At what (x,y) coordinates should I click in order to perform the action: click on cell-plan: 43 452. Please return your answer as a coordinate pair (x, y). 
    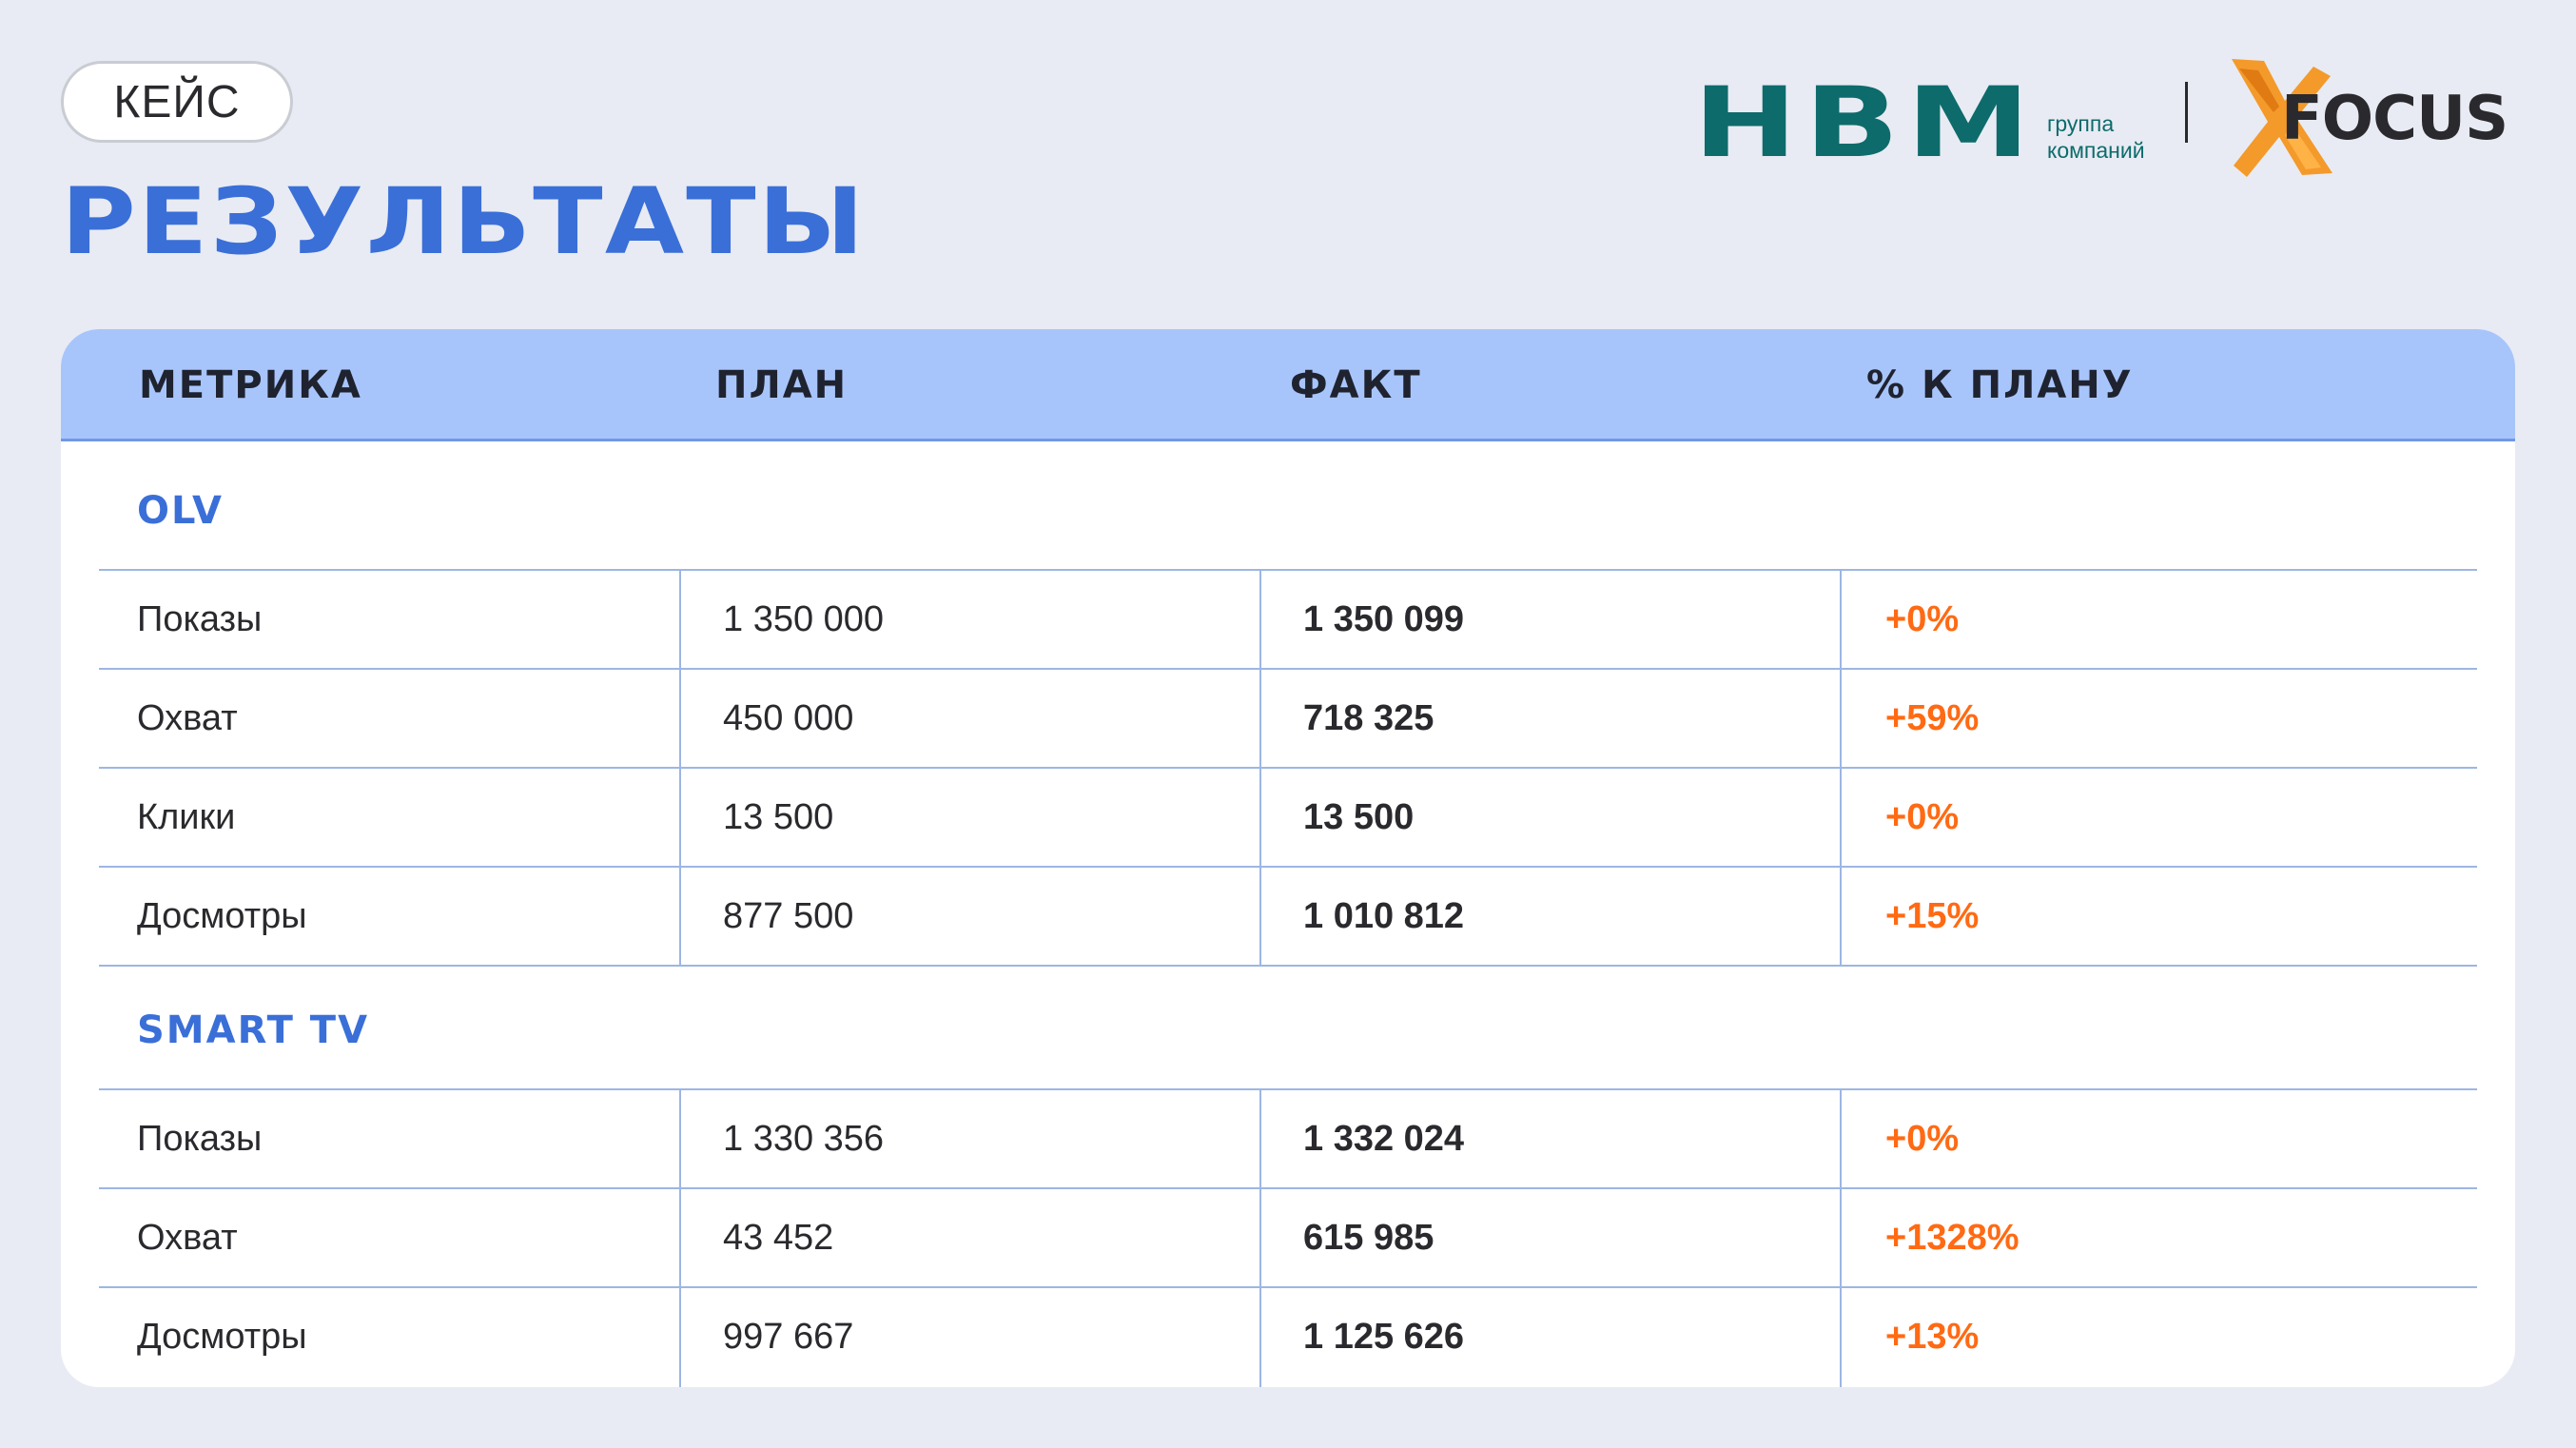
    Looking at the image, I should click on (969, 1238).